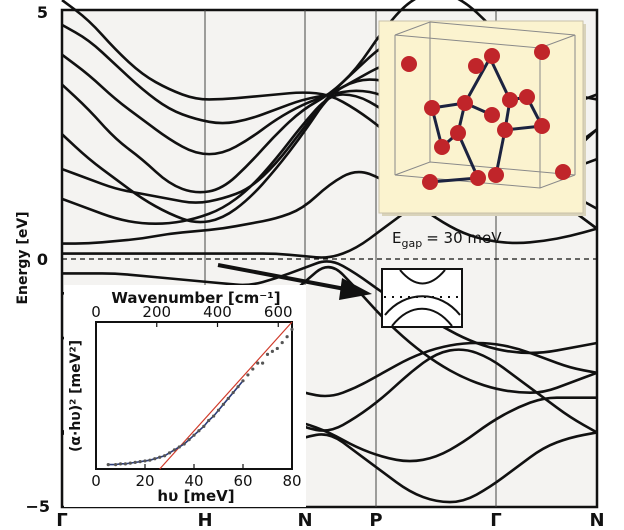 The height and width of the screenshot is (530, 624). What do you see at coordinates (242, 481) in the screenshot?
I see `absorption-x-tick-label-3: 60` at bounding box center [242, 481].